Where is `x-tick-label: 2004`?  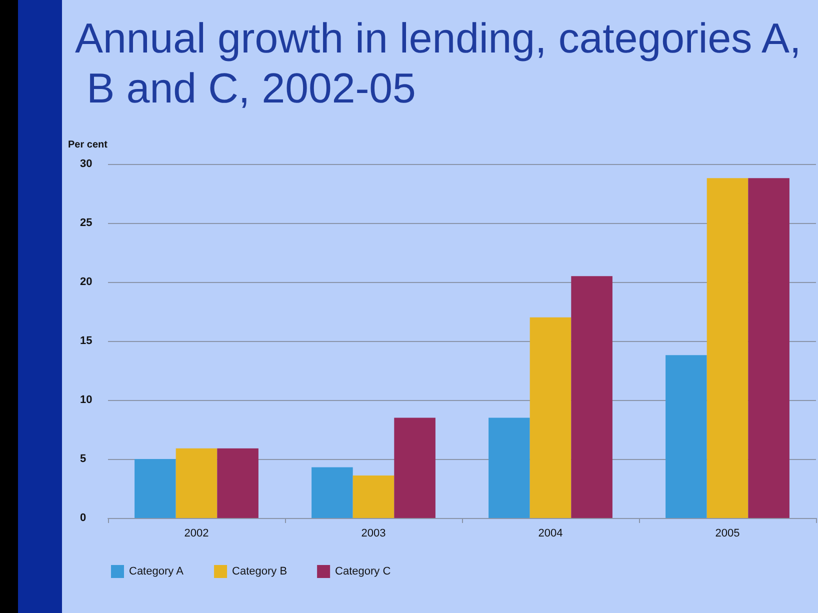 x-tick-label: 2004 is located at coordinates (550, 534).